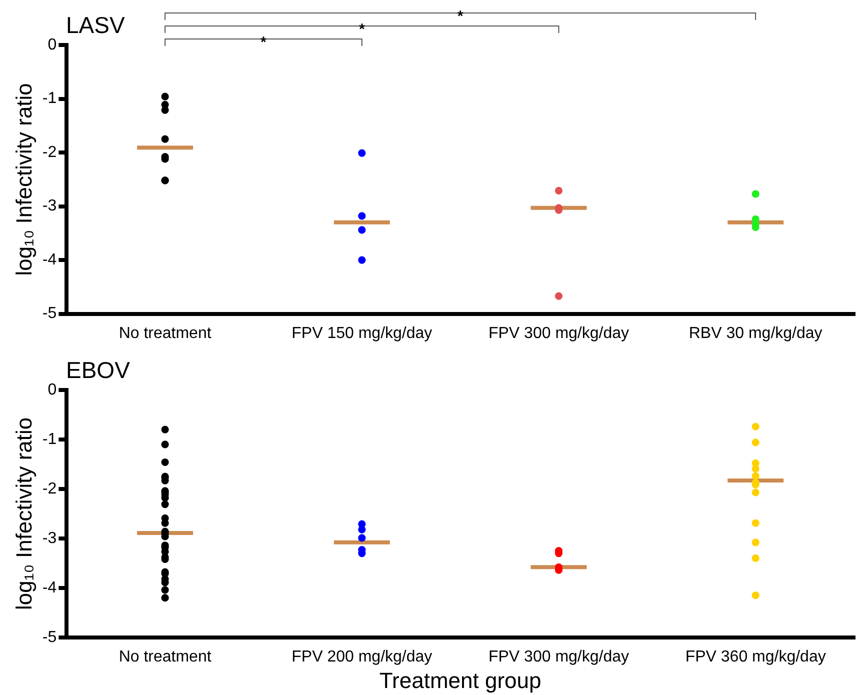 The width and height of the screenshot is (862, 695). Describe the element at coordinates (362, 657) in the screenshot. I see `x-tick-label: FPV 200 mg/kg/day` at that location.